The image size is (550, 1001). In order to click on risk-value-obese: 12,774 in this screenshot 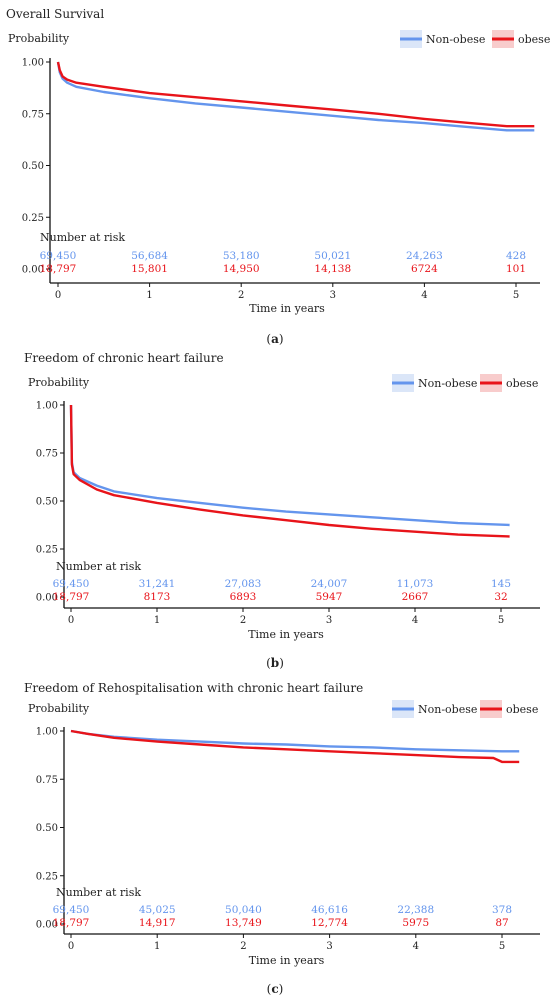, I will do `click(329, 923)`.